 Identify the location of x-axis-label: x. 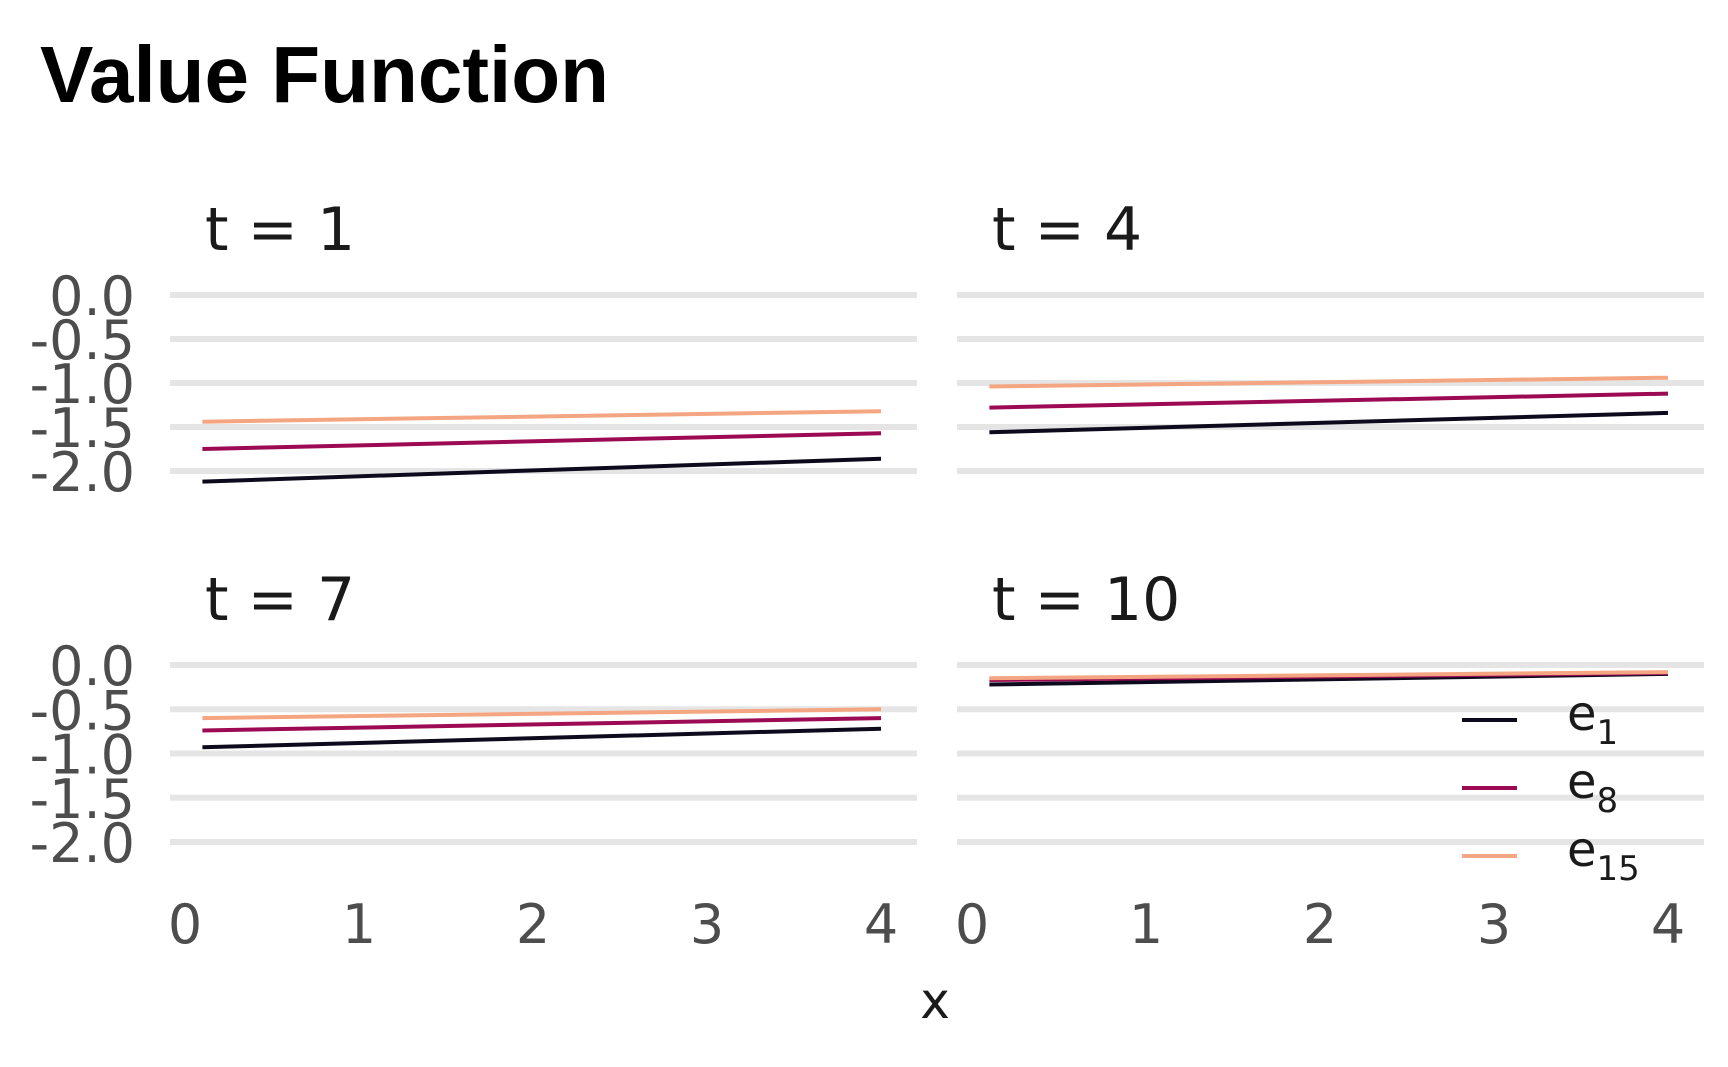
(935, 1001).